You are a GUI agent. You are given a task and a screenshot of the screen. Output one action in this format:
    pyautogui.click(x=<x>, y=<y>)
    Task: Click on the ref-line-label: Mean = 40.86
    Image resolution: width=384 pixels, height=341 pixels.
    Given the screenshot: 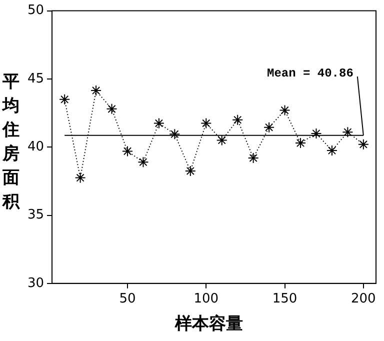 What is the action you would take?
    pyautogui.click(x=310, y=73)
    